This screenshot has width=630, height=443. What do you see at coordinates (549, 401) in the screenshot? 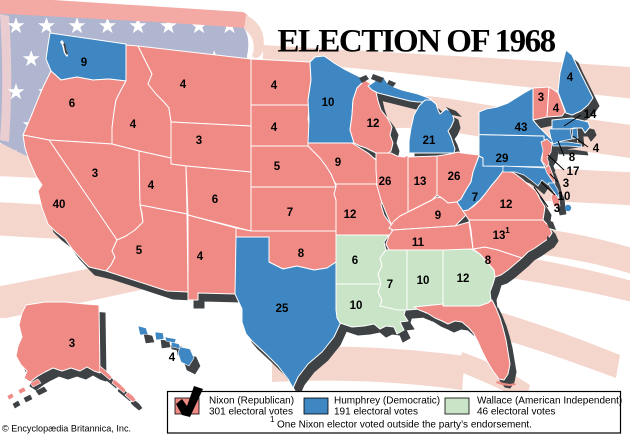
I see `svg-text: Wallace (American Independent)` at bounding box center [549, 401].